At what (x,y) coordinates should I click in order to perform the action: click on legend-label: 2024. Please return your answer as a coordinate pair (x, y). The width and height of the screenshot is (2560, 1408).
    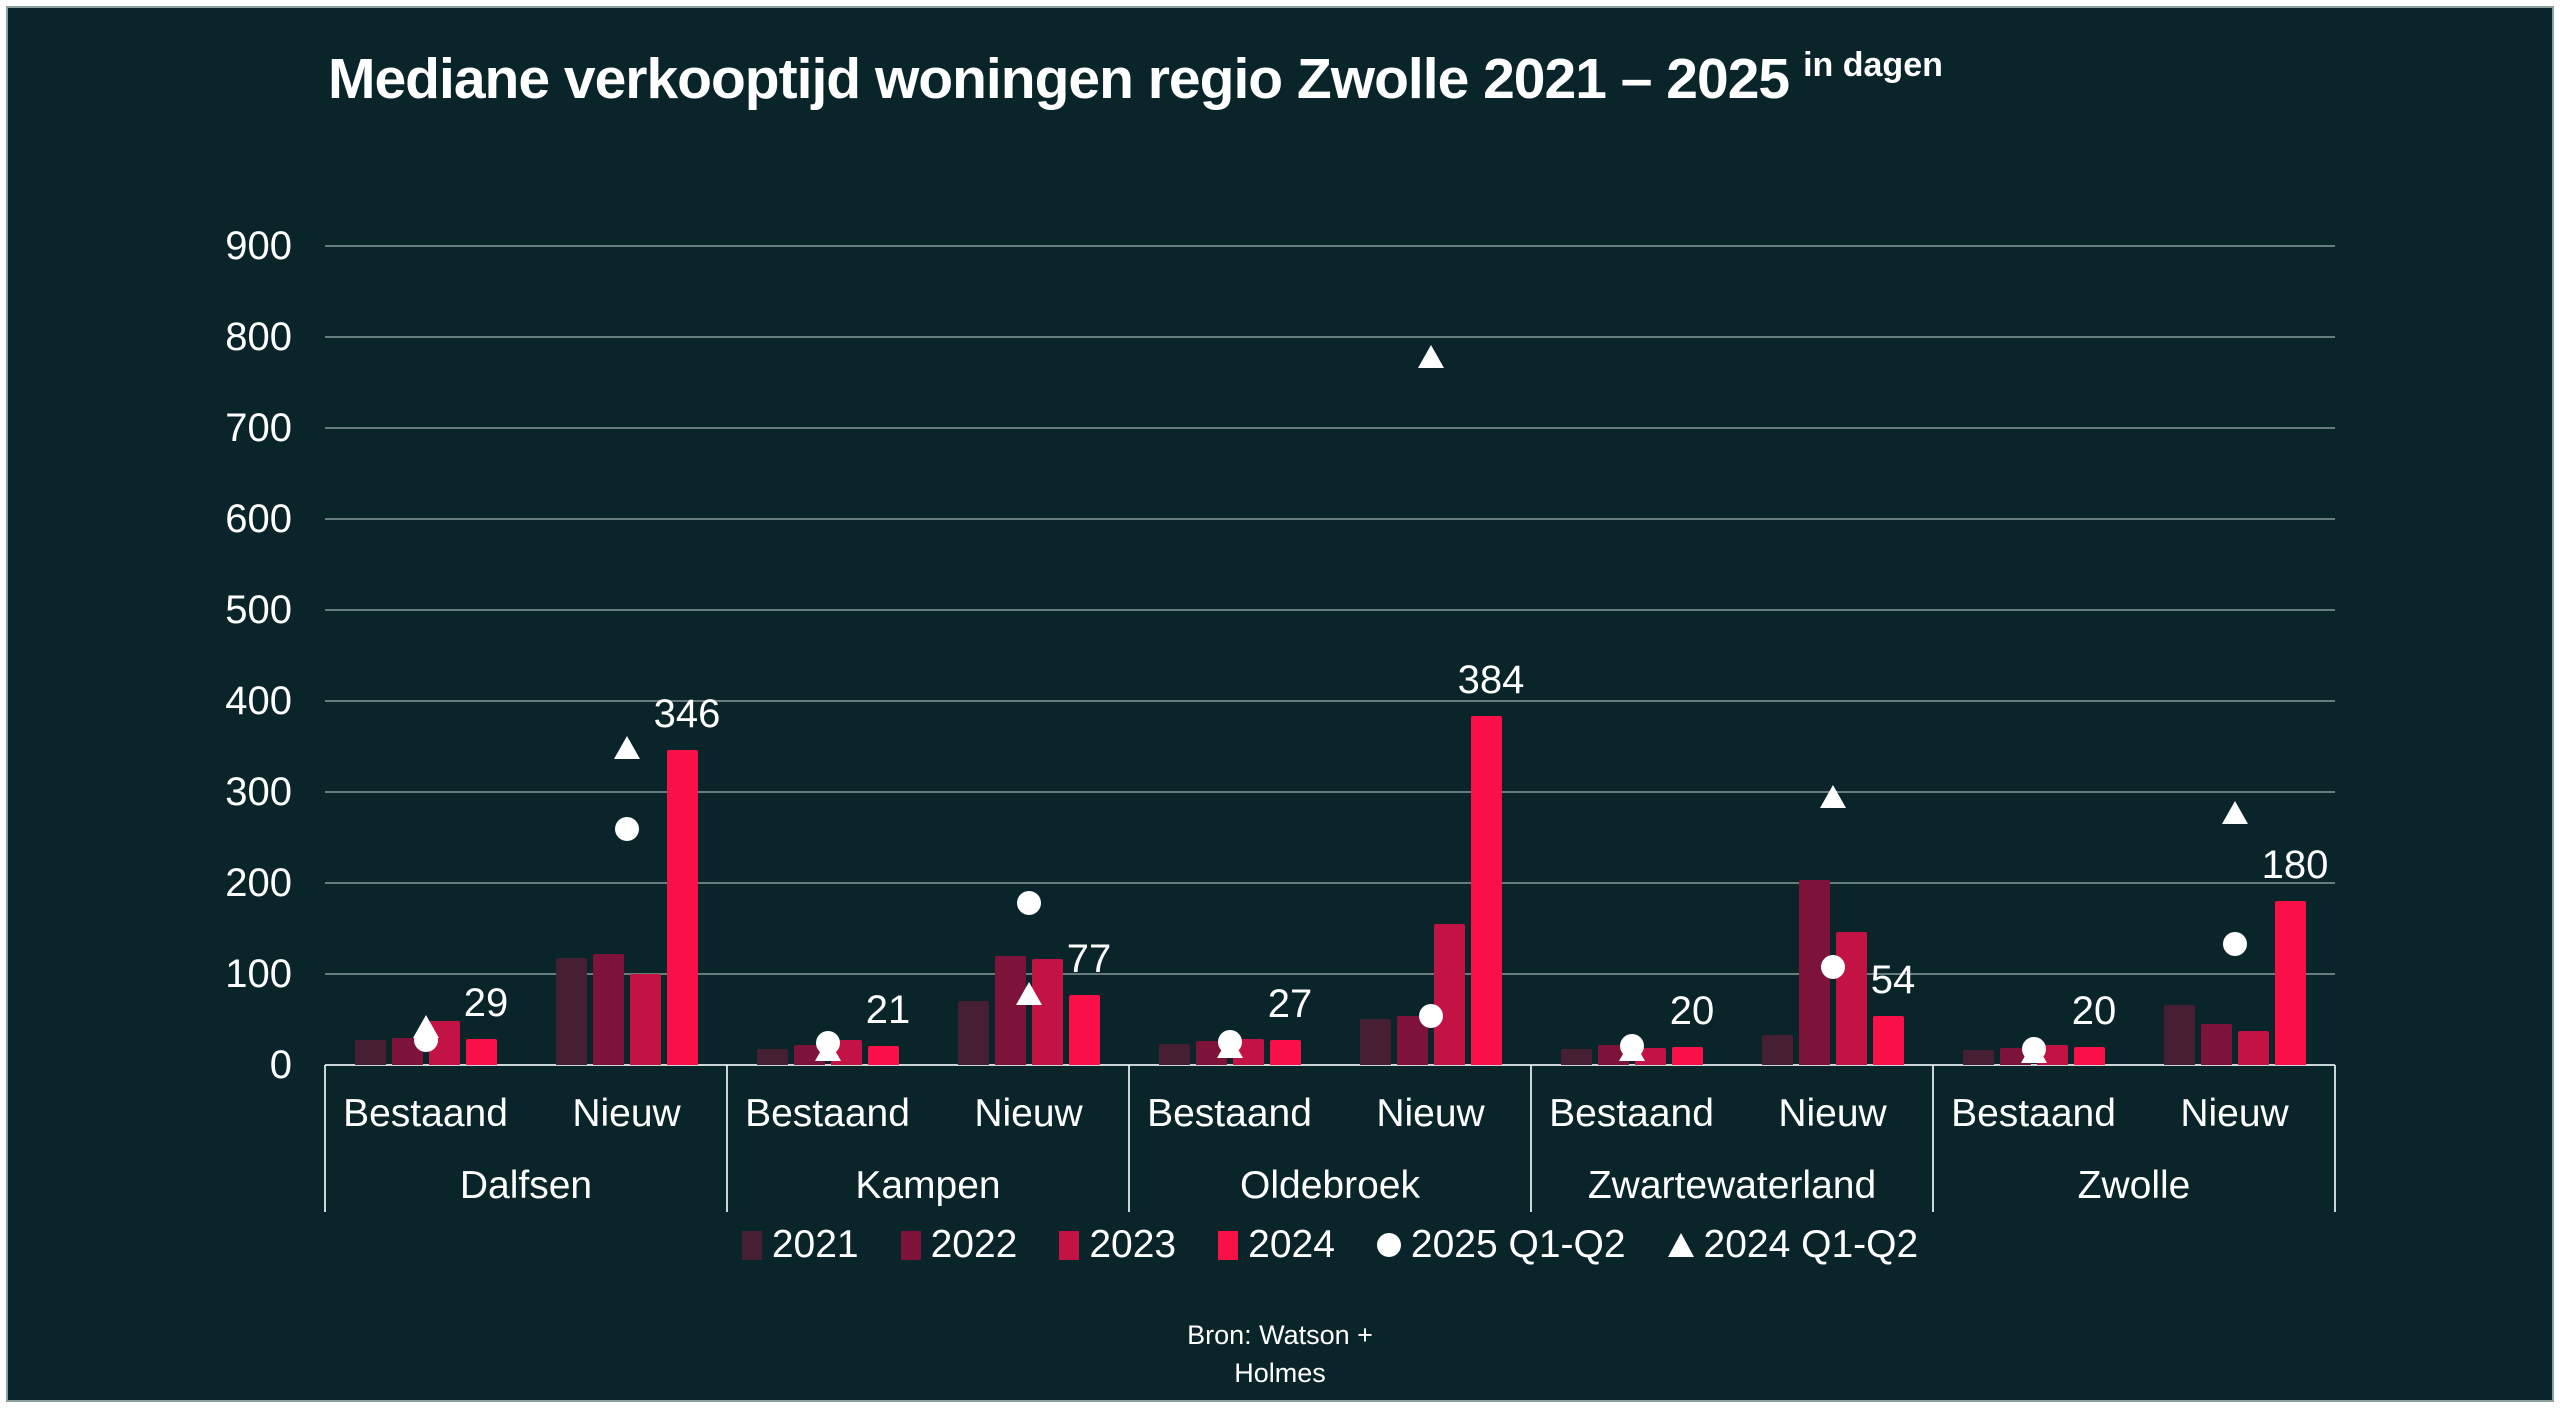
    Looking at the image, I should click on (1291, 1244).